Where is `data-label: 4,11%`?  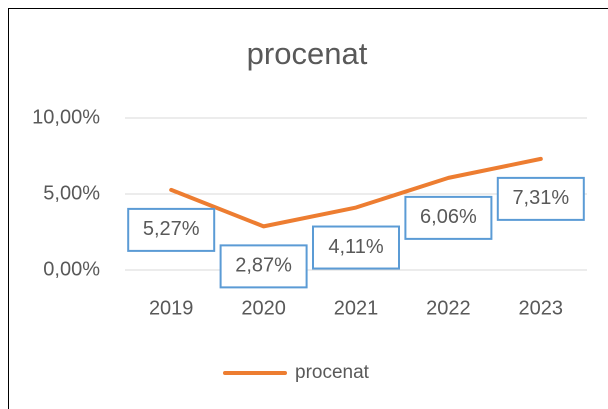 data-label: 4,11% is located at coordinates (355, 247).